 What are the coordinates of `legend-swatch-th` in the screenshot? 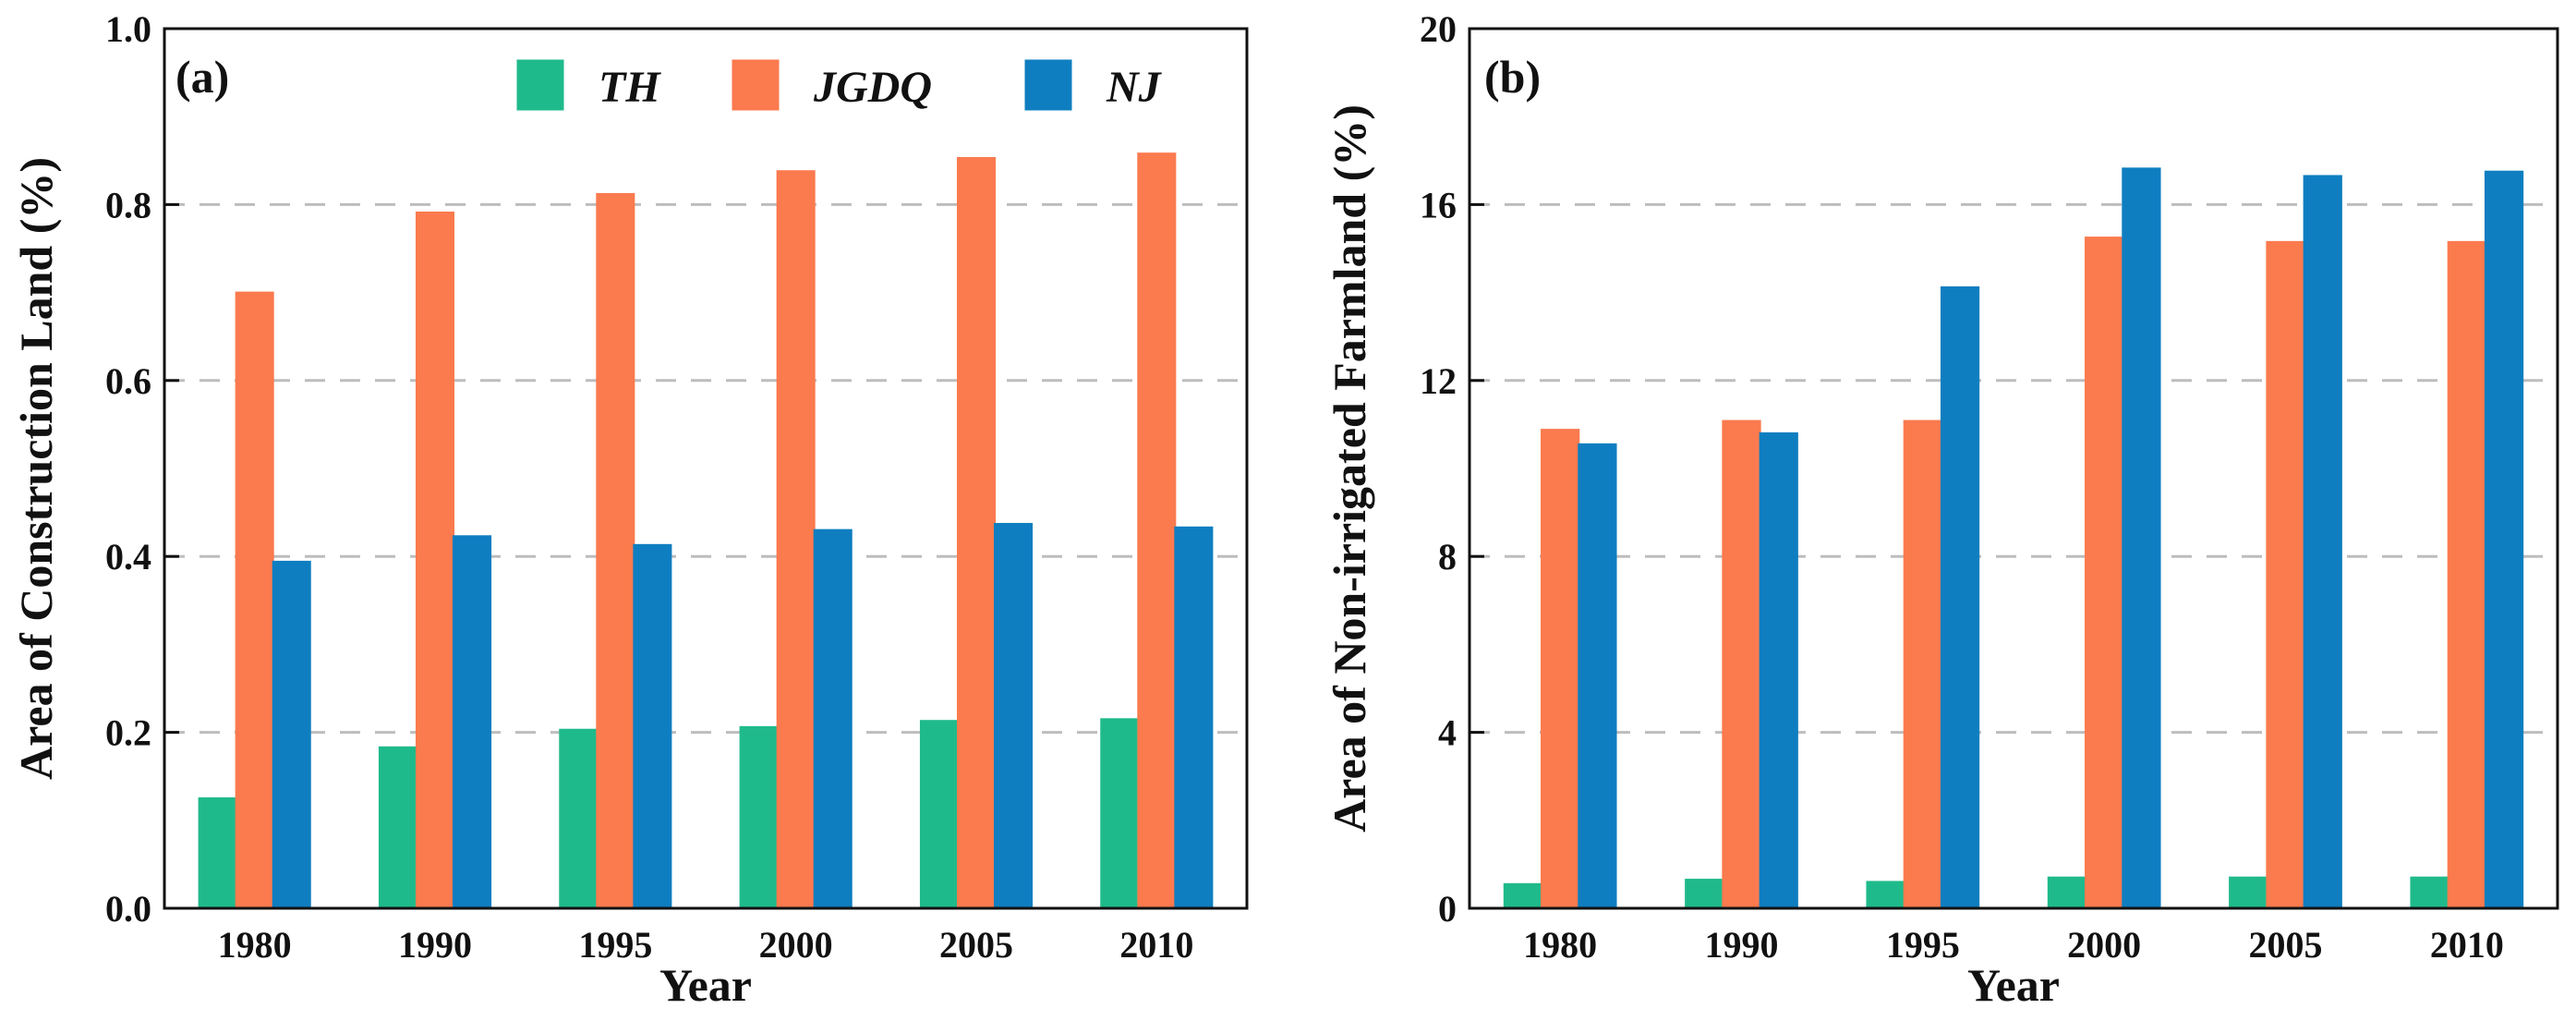 It's located at (540, 85).